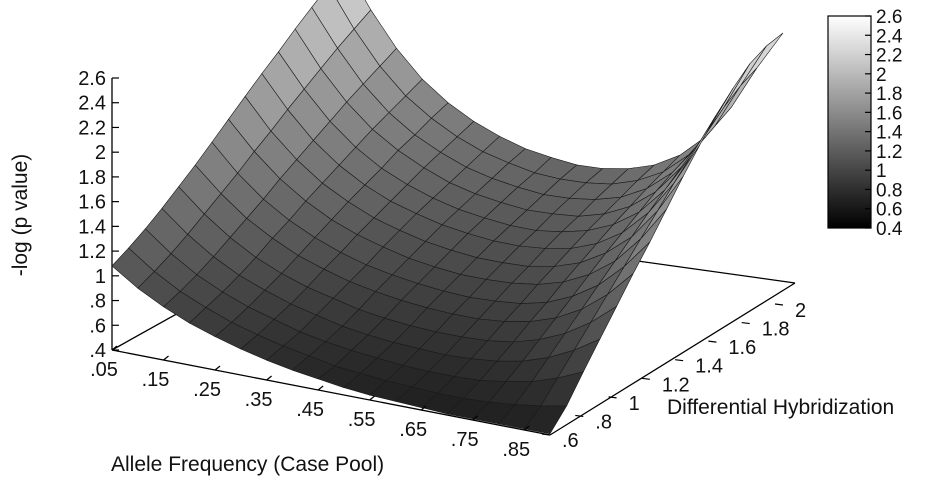  Describe the element at coordinates (100, 277) in the screenshot. I see `z-tick-label: 1` at that location.